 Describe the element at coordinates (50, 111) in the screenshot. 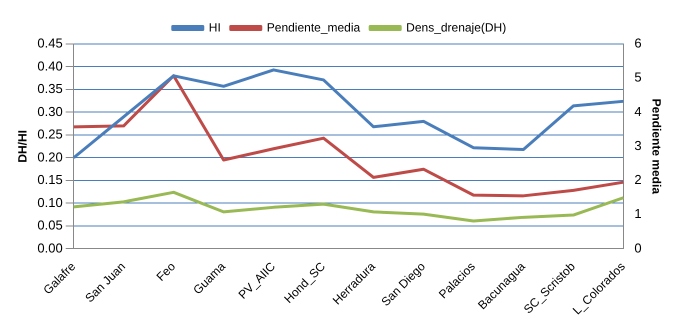

I see `y-tick-label: 0.30` at that location.